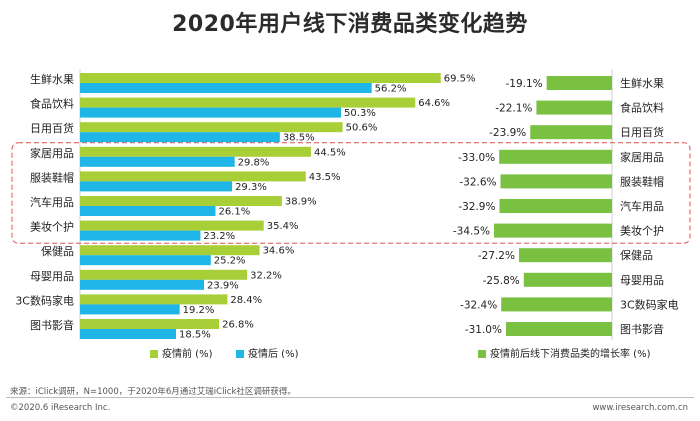 Image resolution: width=700 pixels, height=421 pixels. What do you see at coordinates (570, 353) in the screenshot?
I see `legend-label-growth: 疫情前后线下消费品类的增长率 (%)` at bounding box center [570, 353].